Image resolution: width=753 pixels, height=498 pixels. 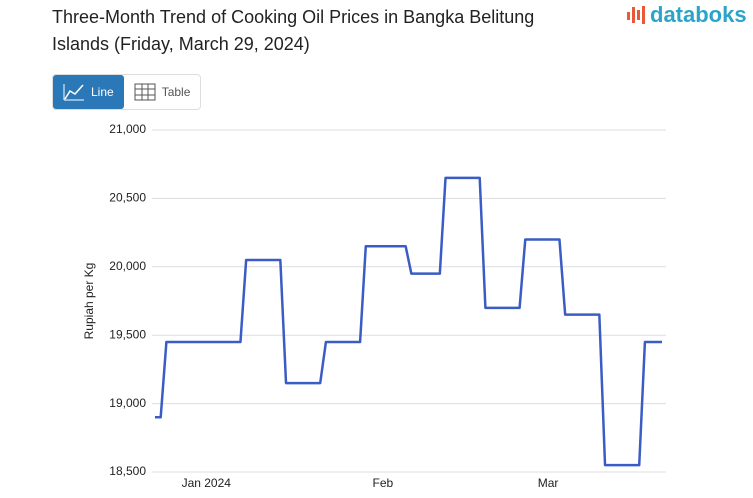 What do you see at coordinates (127, 129) in the screenshot?
I see `y-tick-label: 21,000` at bounding box center [127, 129].